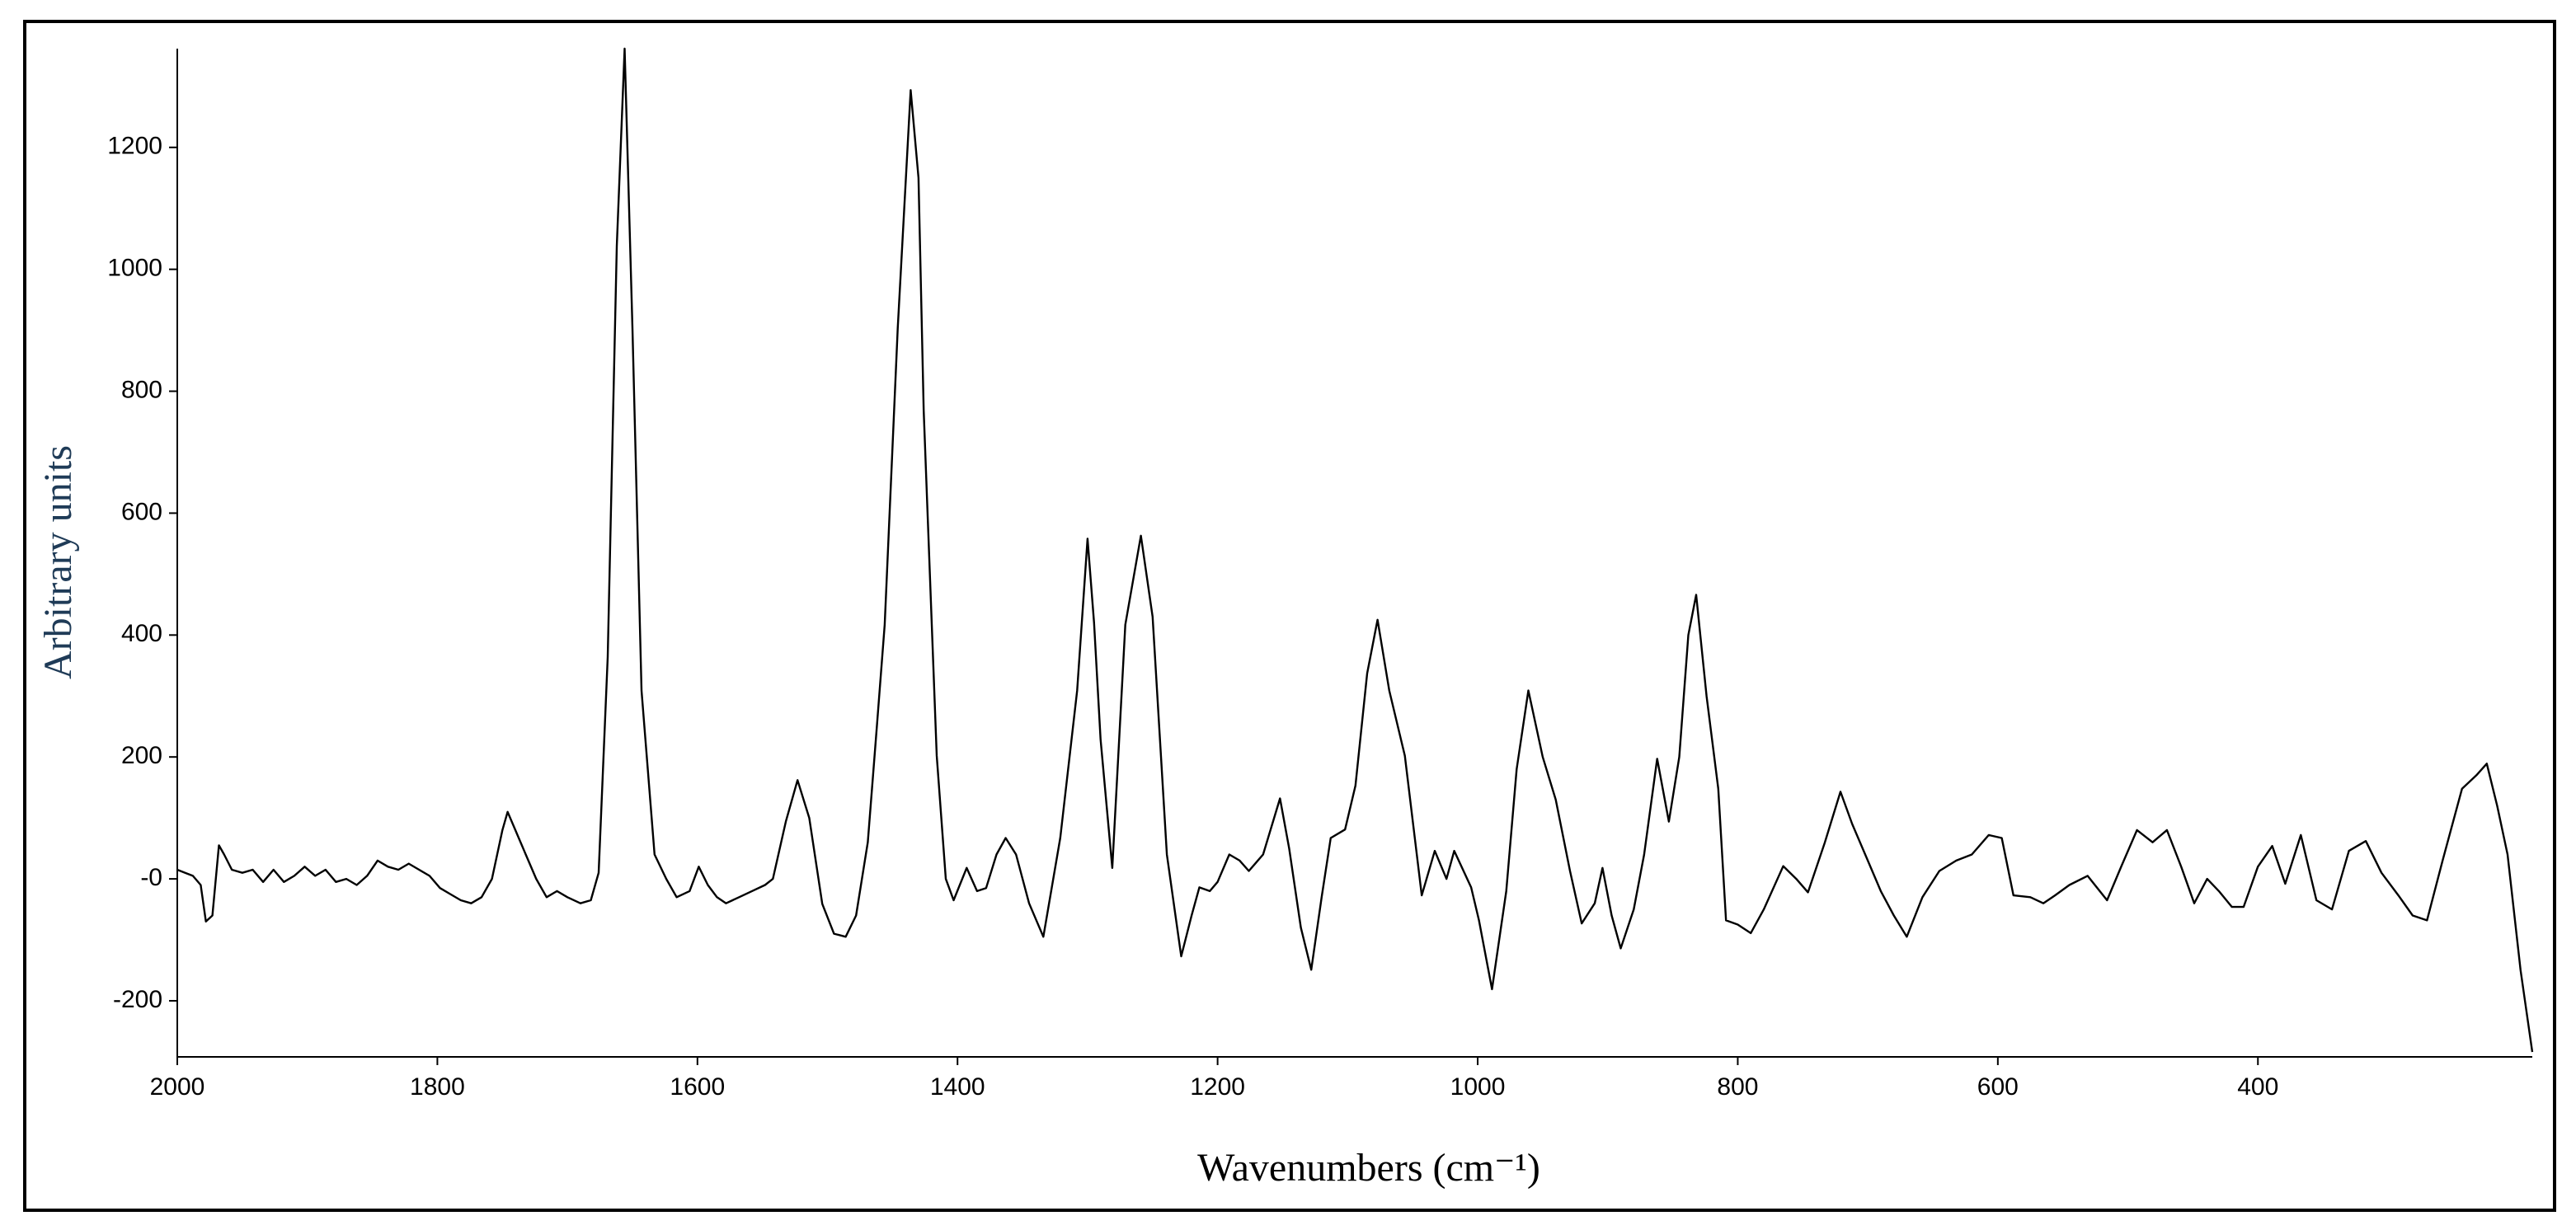 The image size is (2576, 1230). I want to click on x-tick-label: 2000, so click(177, 1087).